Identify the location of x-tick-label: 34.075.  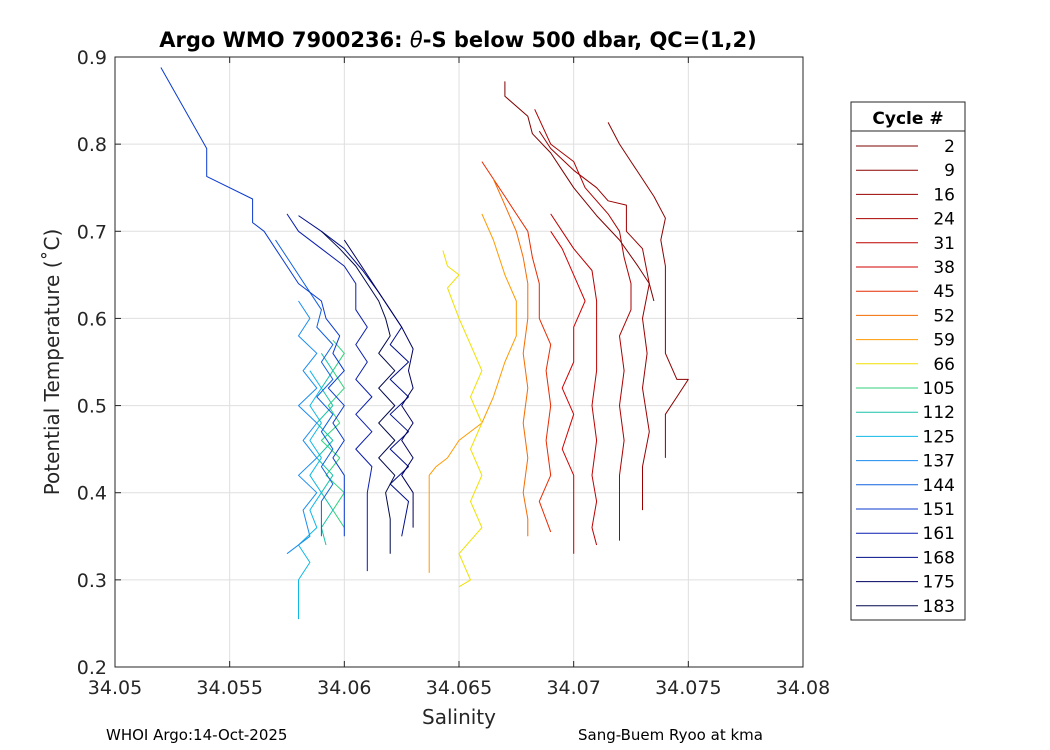
(688, 688).